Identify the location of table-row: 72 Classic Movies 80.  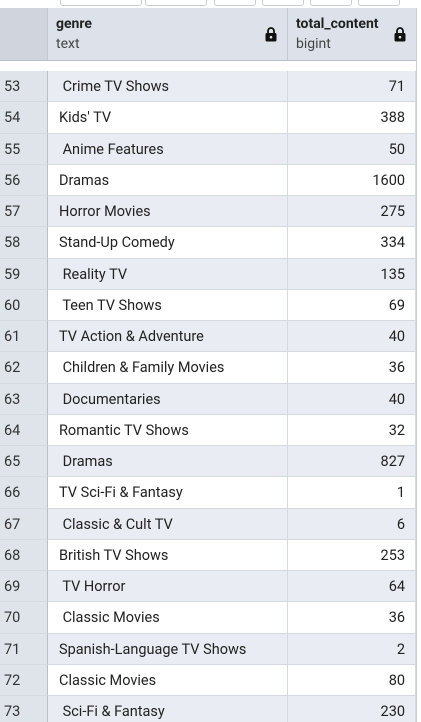
(208, 680).